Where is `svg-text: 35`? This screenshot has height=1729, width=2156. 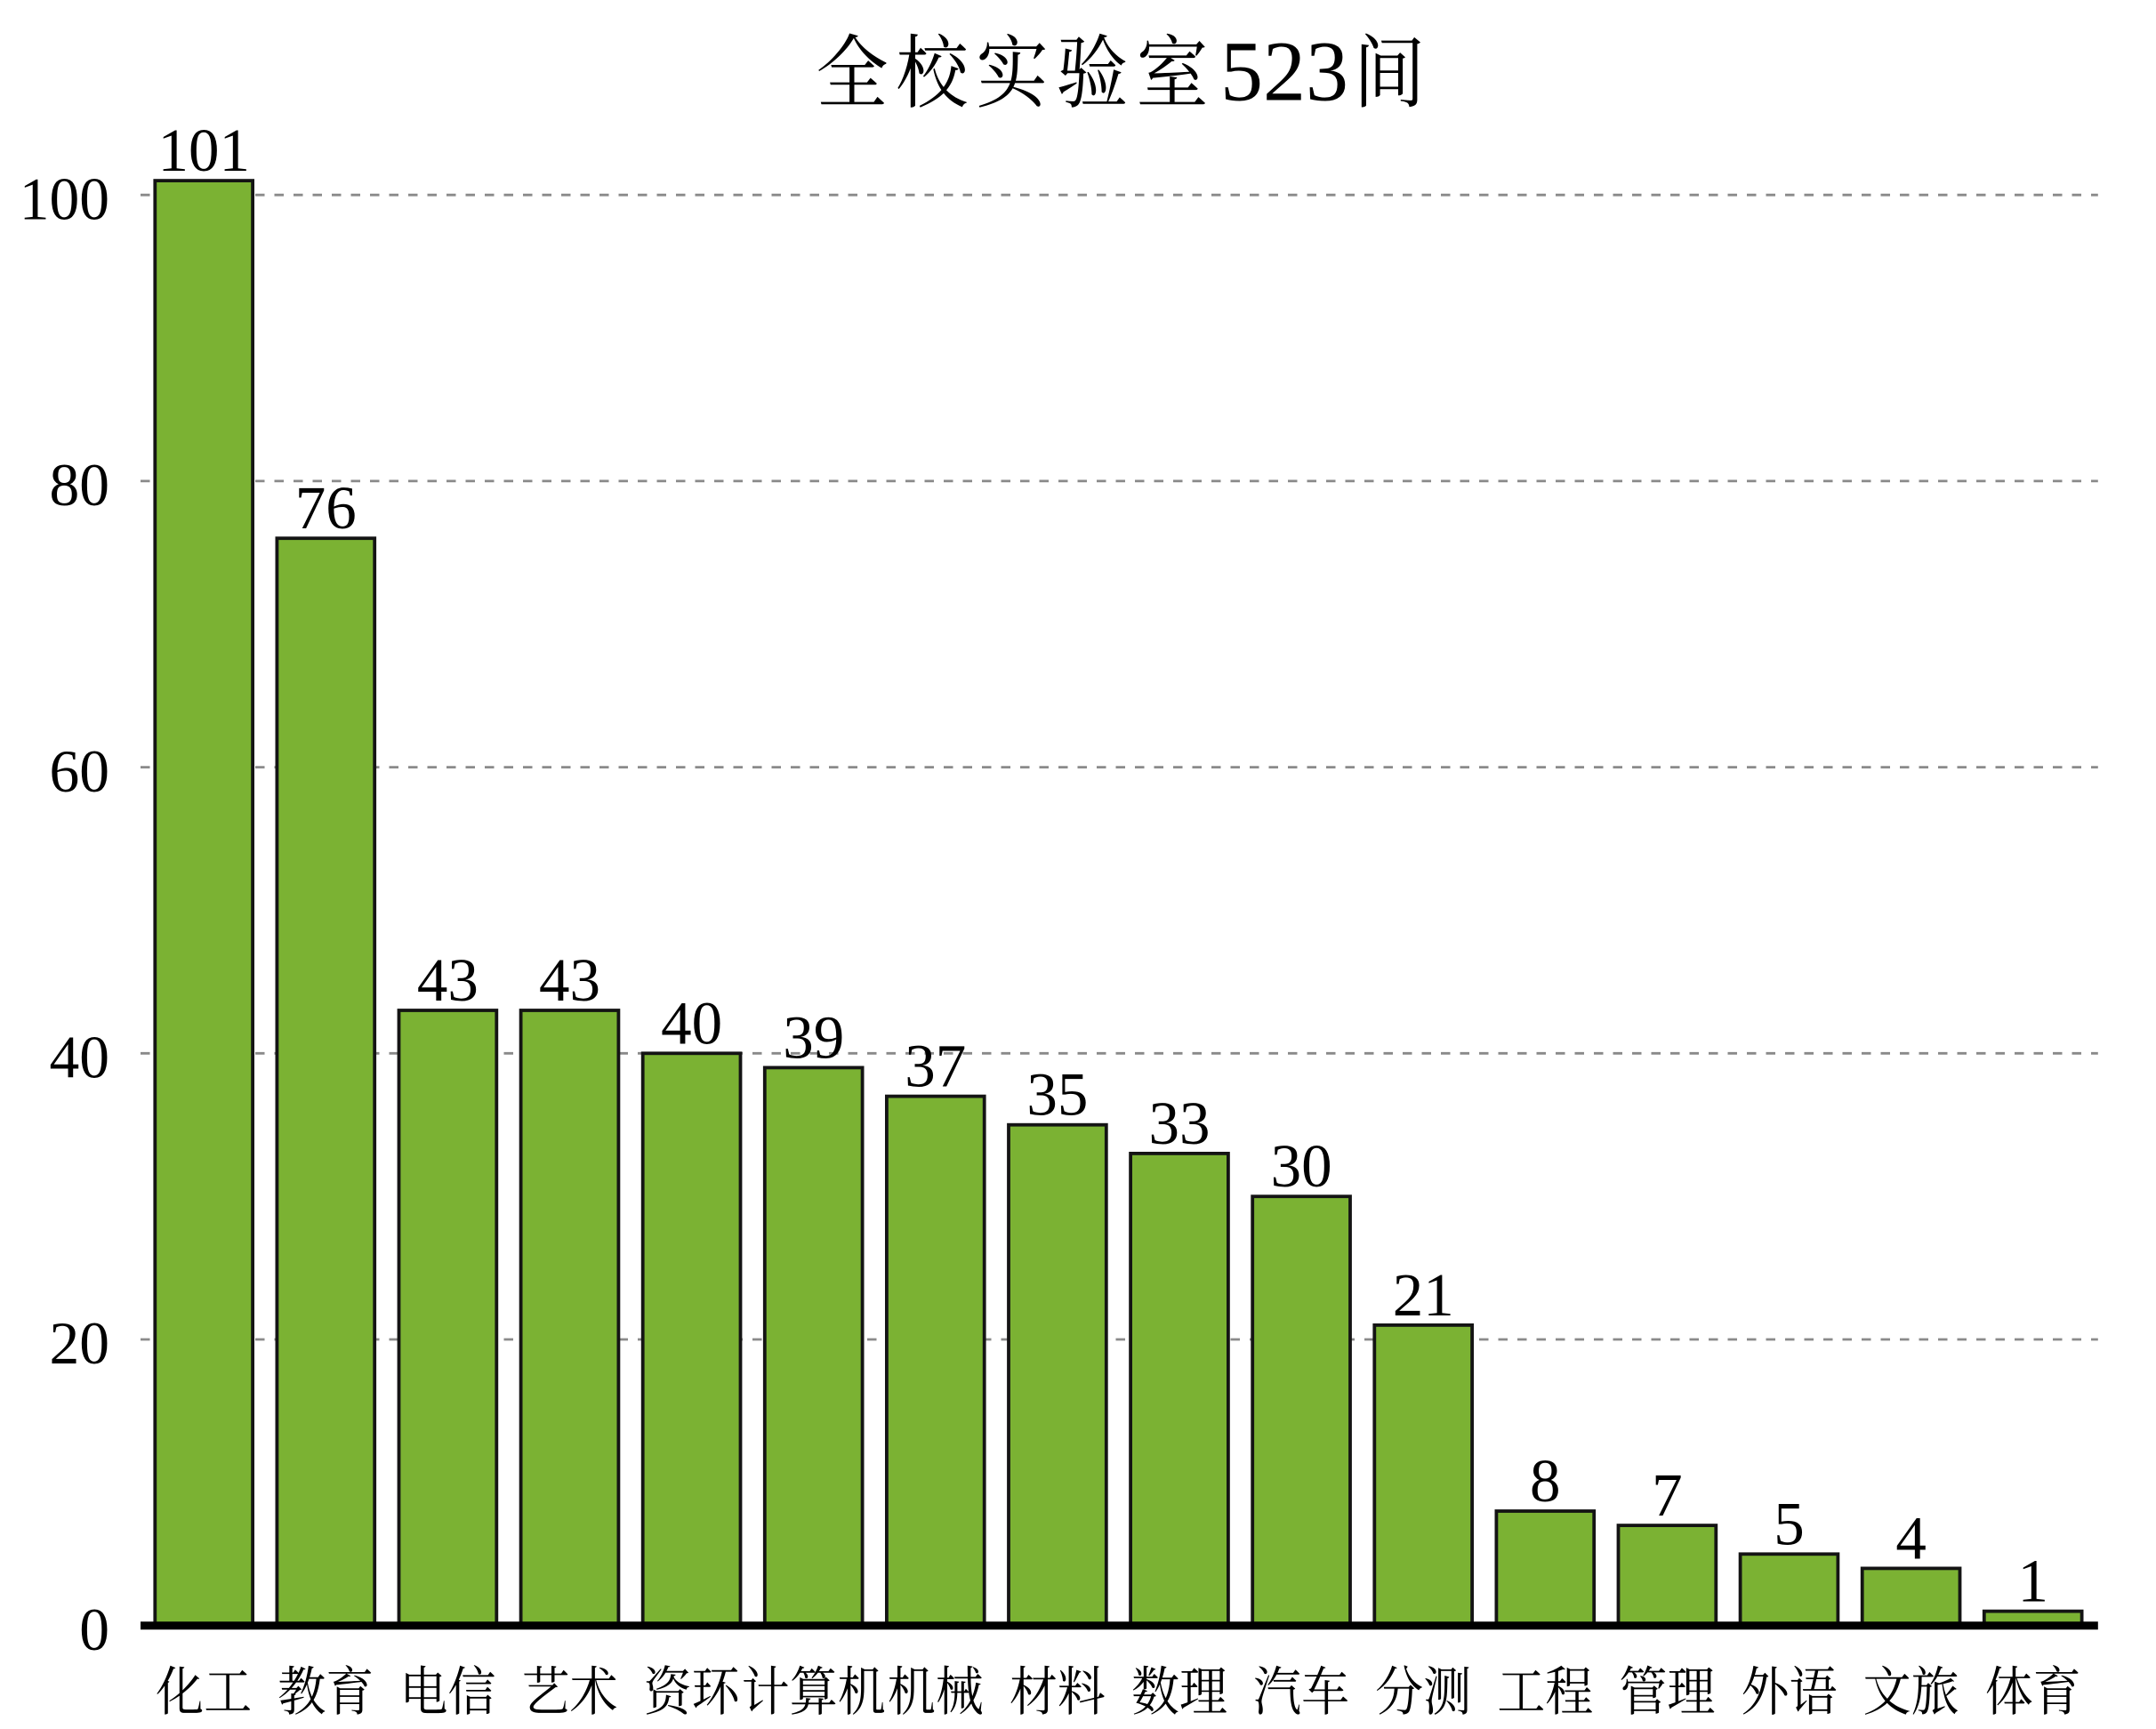 svg-text: 35 is located at coordinates (1057, 1095).